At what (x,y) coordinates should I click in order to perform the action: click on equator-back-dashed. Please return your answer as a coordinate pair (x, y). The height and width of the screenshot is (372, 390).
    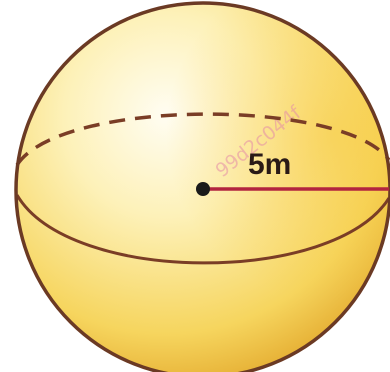
    Looking at the image, I should click on (202, 139).